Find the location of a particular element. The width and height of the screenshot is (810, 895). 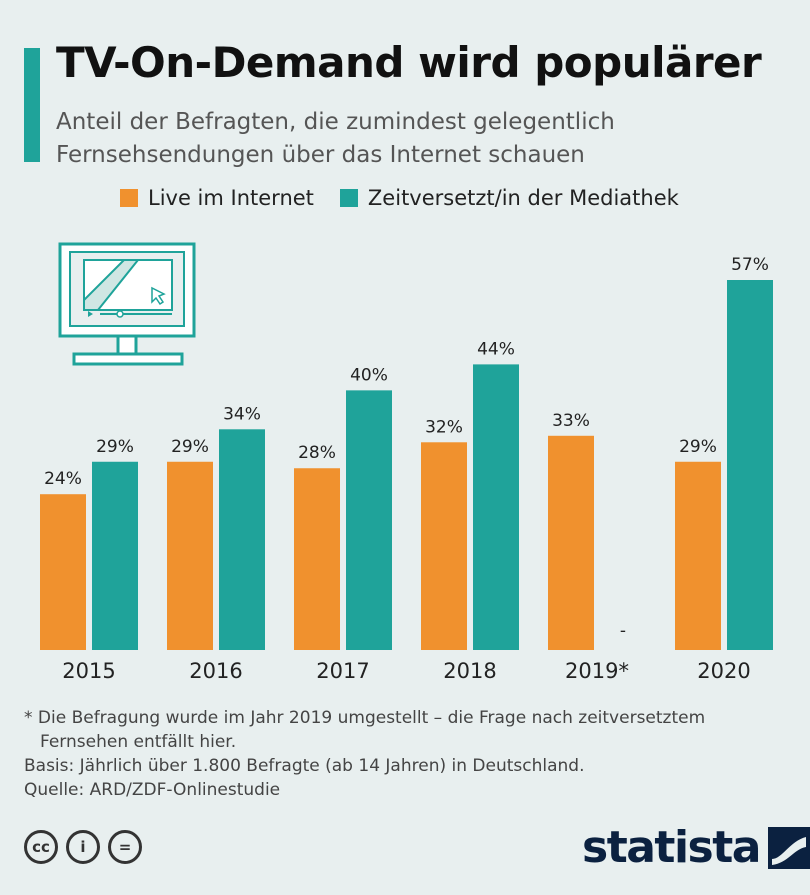

value-label-live-2019: 33% is located at coordinates (571, 421).